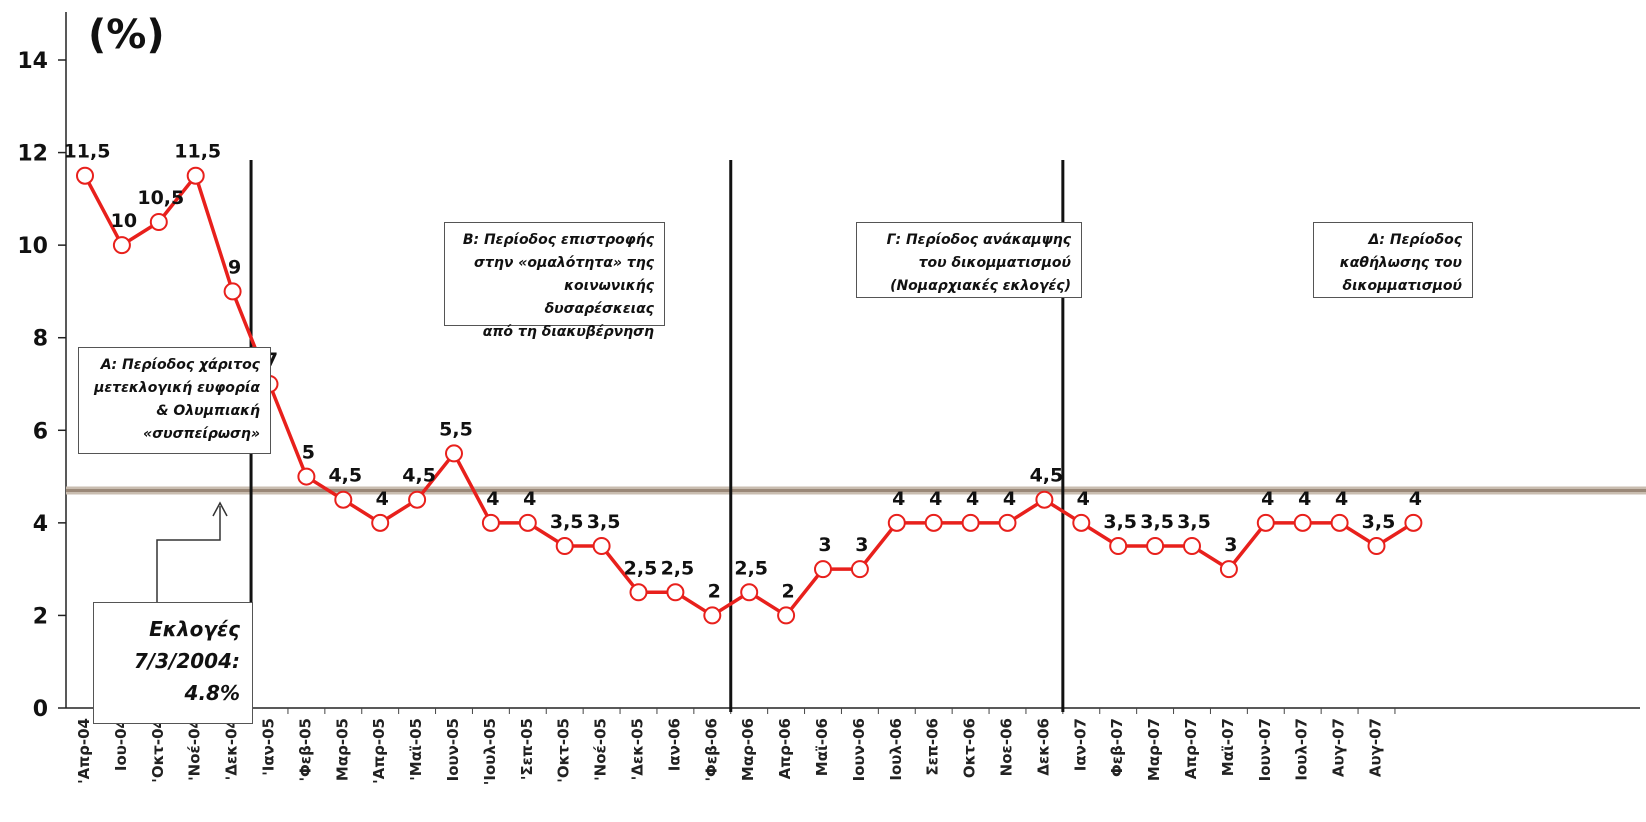 Image resolution: width=1646 pixels, height=822 pixels. I want to click on annotation-line: από τη διακυβέρνηση, so click(568, 332).